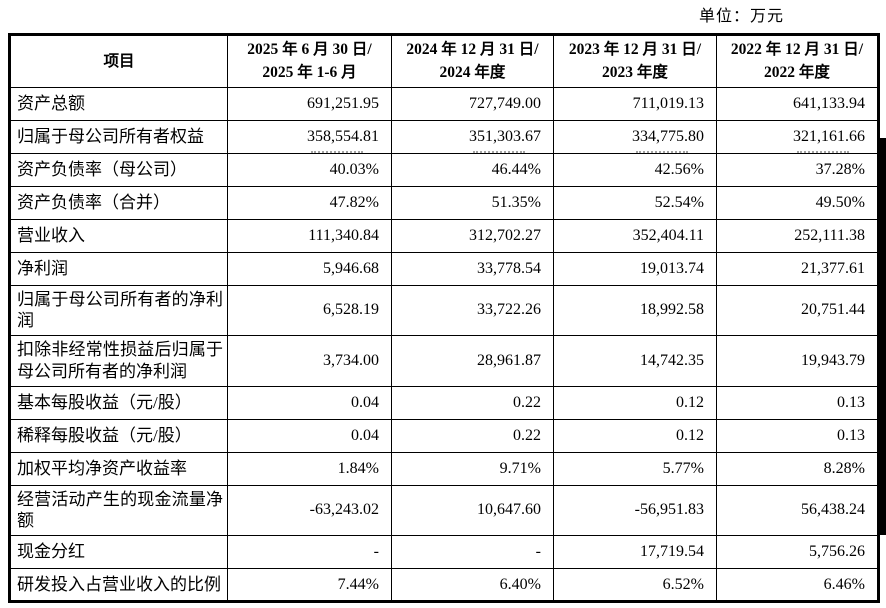 Image resolution: width=886 pixels, height=608 pixels. What do you see at coordinates (635, 136) in the screenshot?
I see `row-value: 334,775.80` at bounding box center [635, 136].